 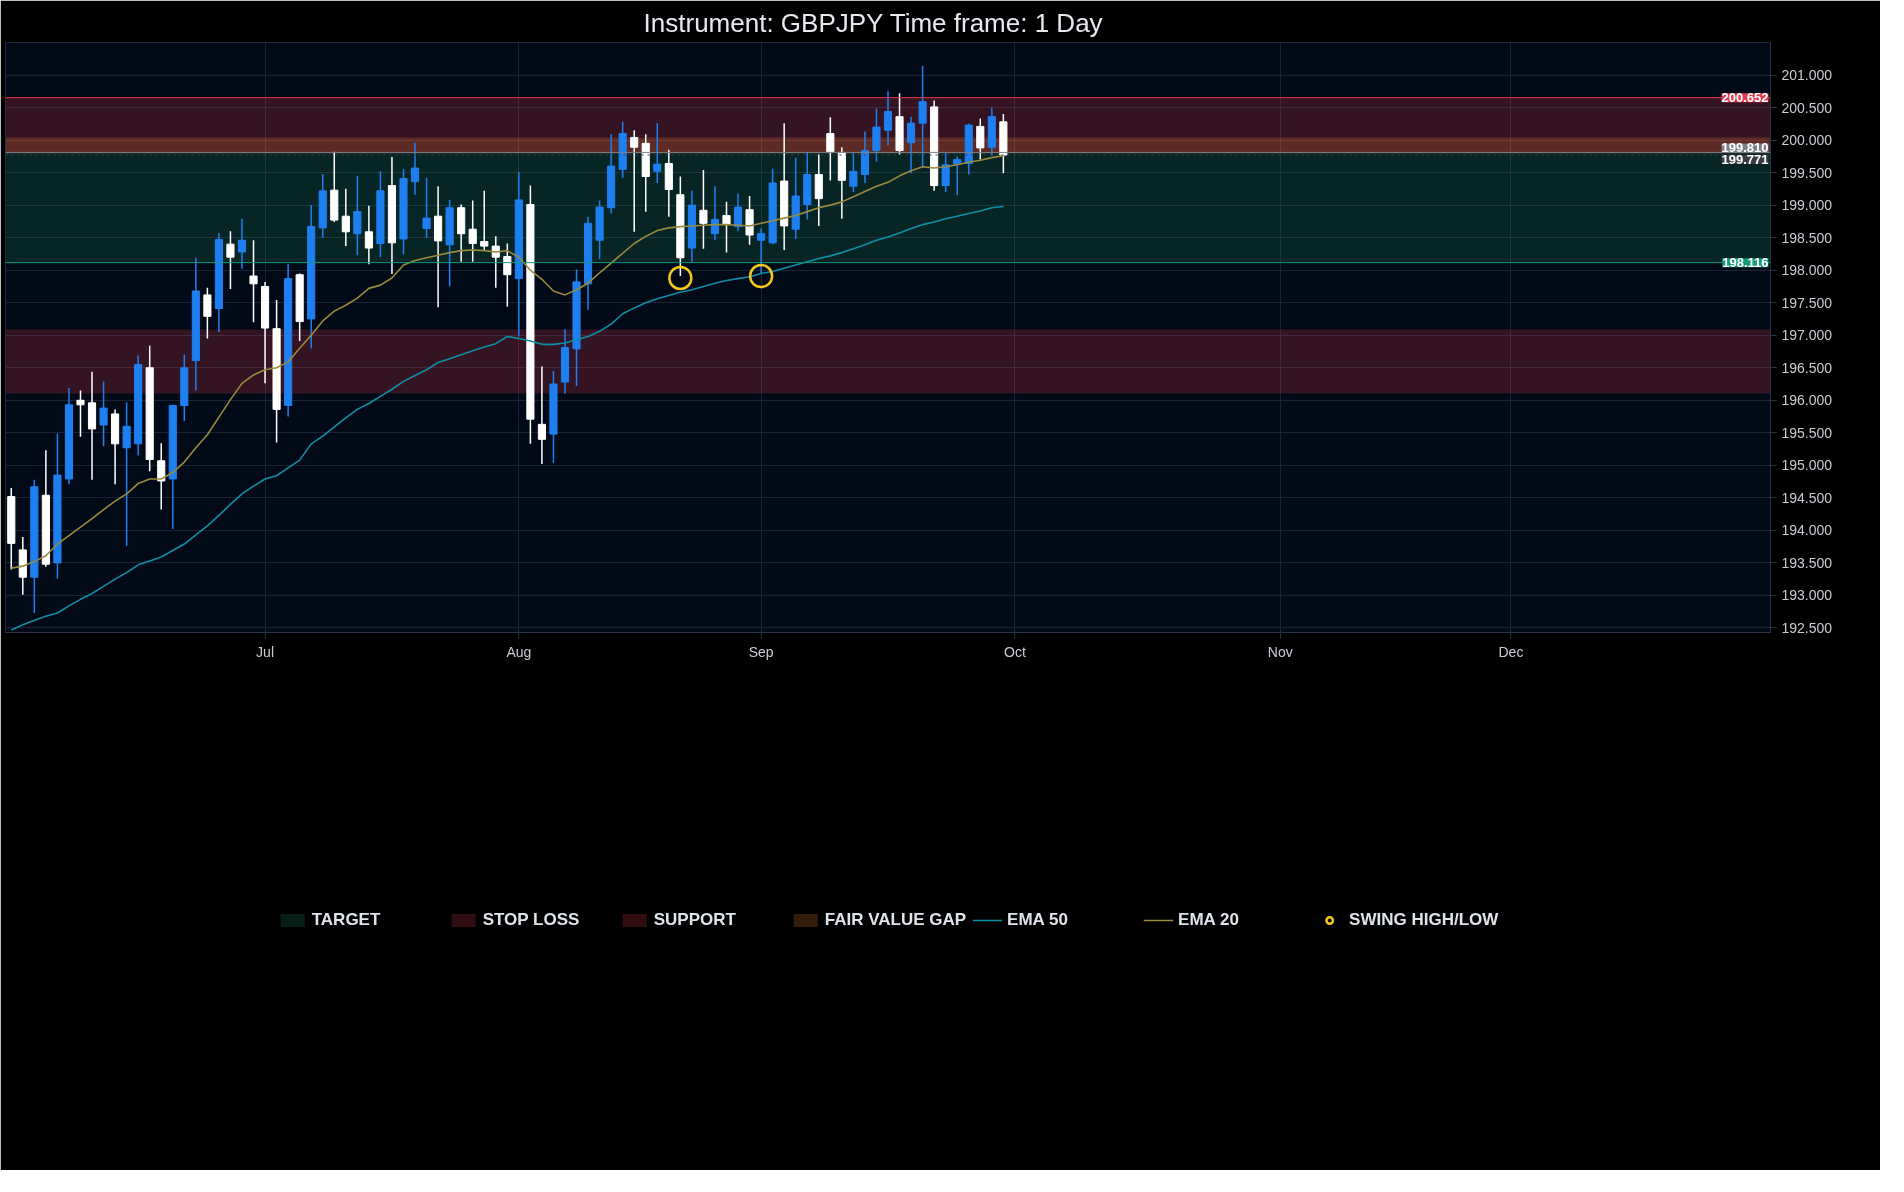 What do you see at coordinates (1511, 651) in the screenshot?
I see `x-tick-label: Dec` at bounding box center [1511, 651].